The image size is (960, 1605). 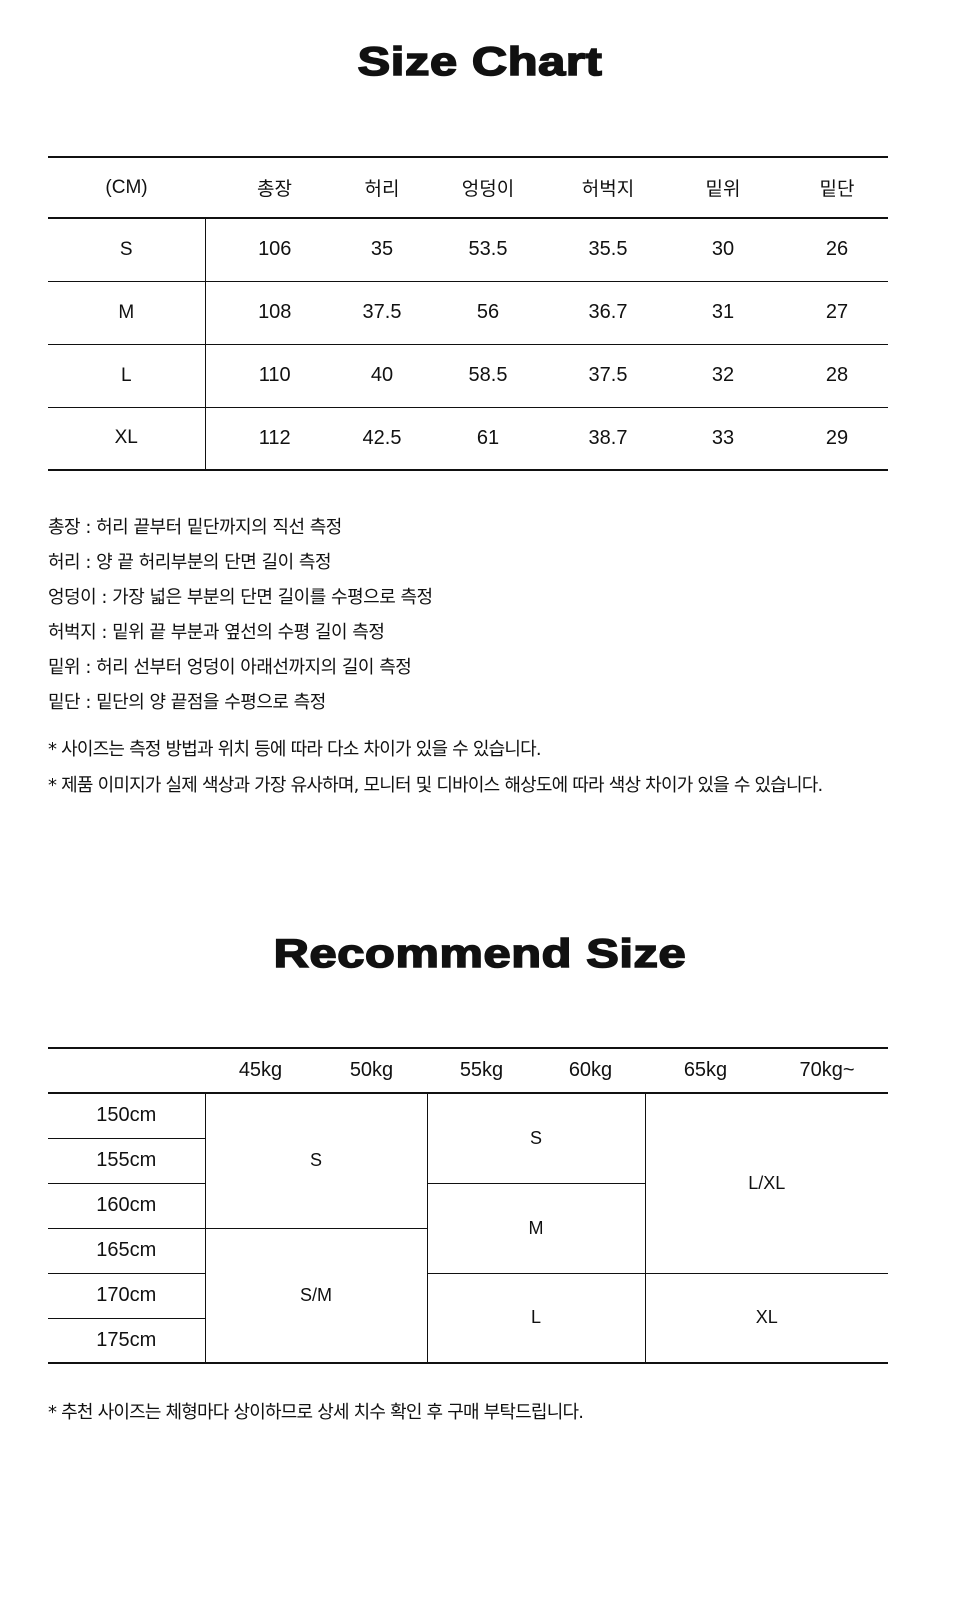 I want to click on height-label: 175cm, so click(x=126, y=1340).